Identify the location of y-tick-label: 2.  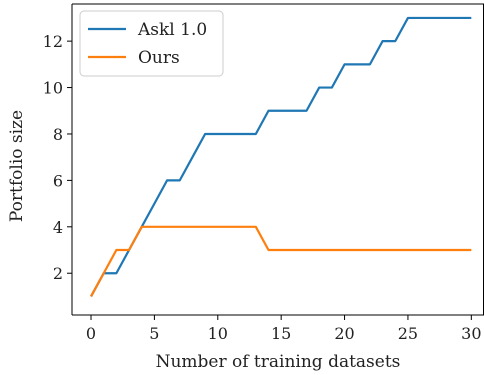
(58, 273).